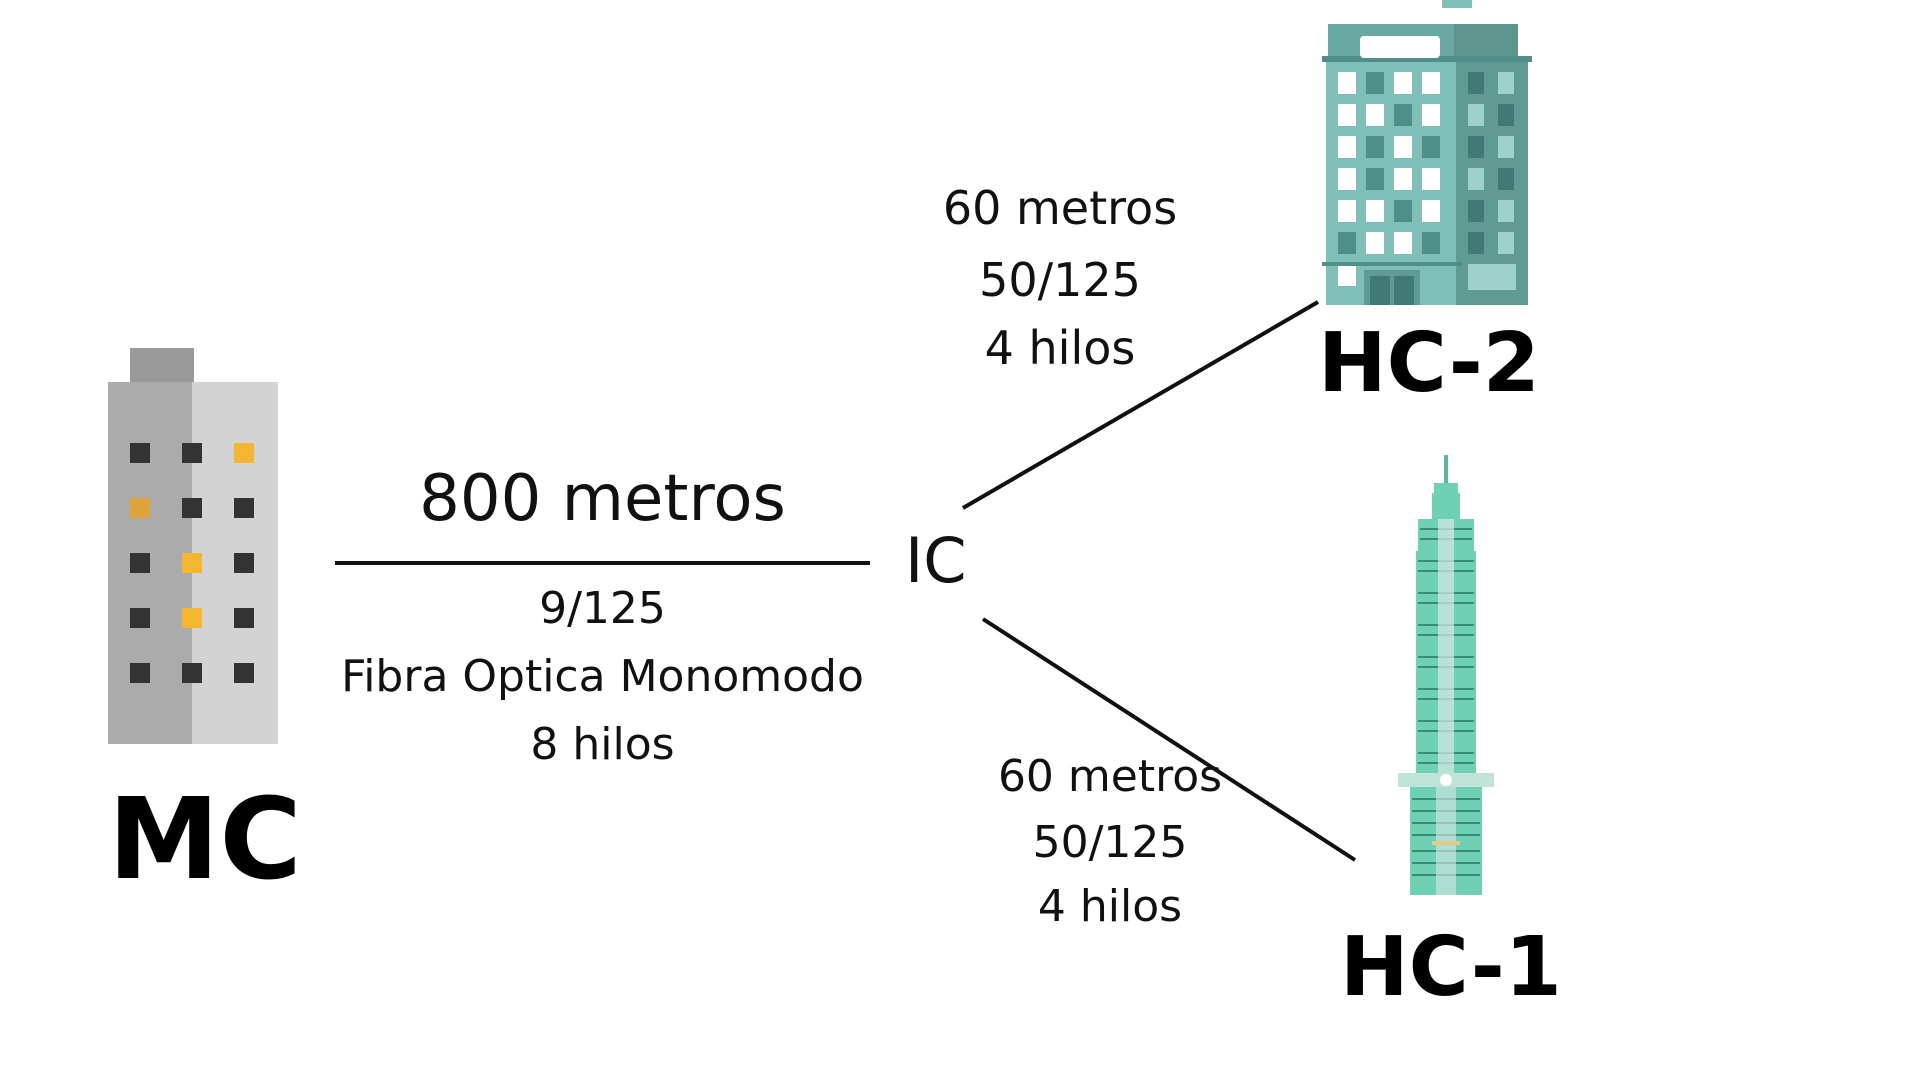 Image resolution: width=1920 pixels, height=1080 pixels. What do you see at coordinates (602, 744) in the screenshot?
I see `link-mc-ic-strands: 8 hilos` at bounding box center [602, 744].